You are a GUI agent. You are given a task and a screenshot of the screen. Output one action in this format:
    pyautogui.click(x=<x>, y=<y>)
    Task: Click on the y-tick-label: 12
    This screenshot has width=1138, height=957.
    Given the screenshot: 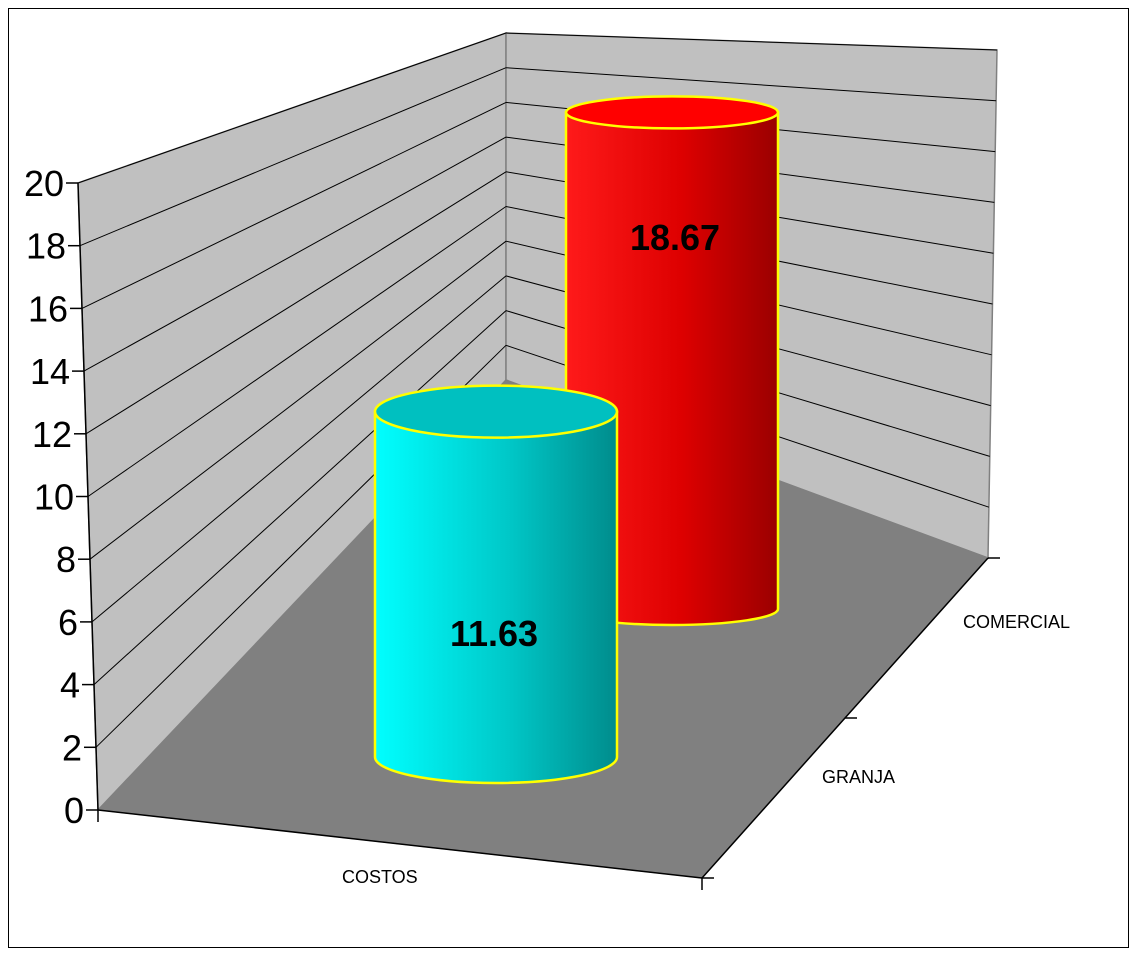 What is the action you would take?
    pyautogui.click(x=52, y=434)
    